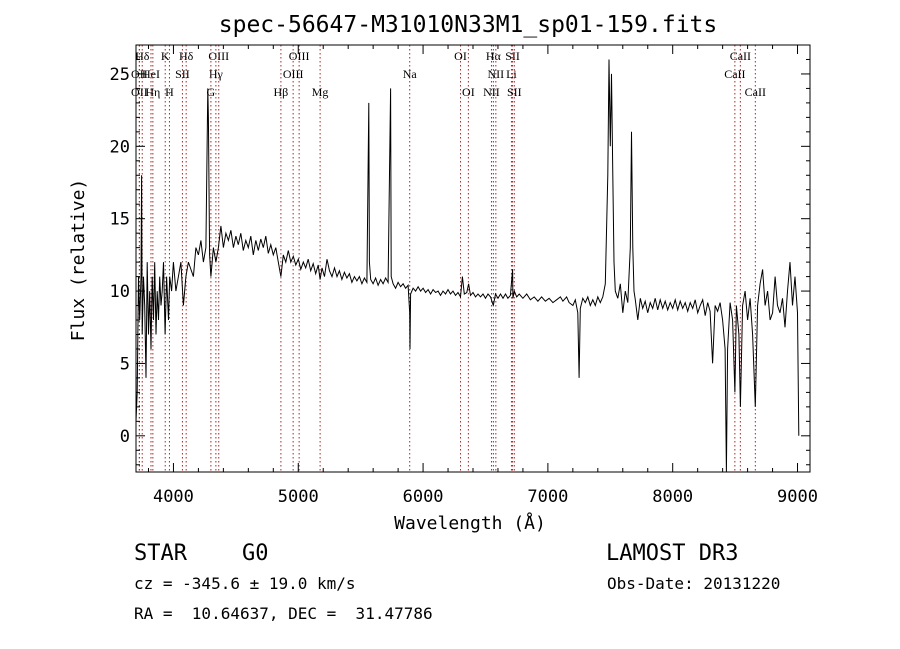  I want to click on marker-label: Hη, so click(152, 92).